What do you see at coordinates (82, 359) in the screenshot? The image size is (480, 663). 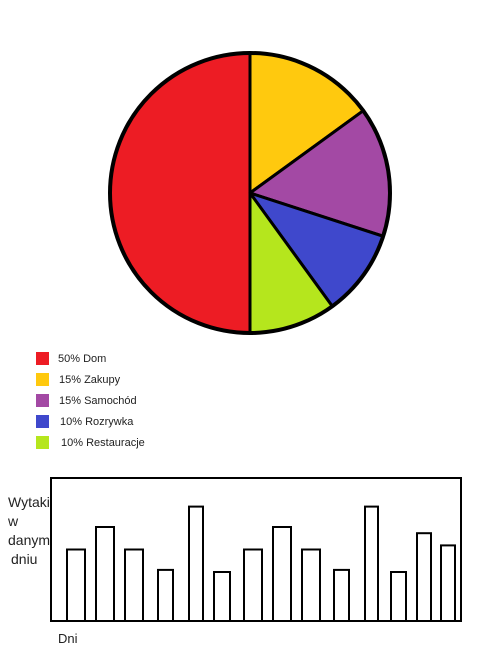 I see `legend-label: 50% Dom` at bounding box center [82, 359].